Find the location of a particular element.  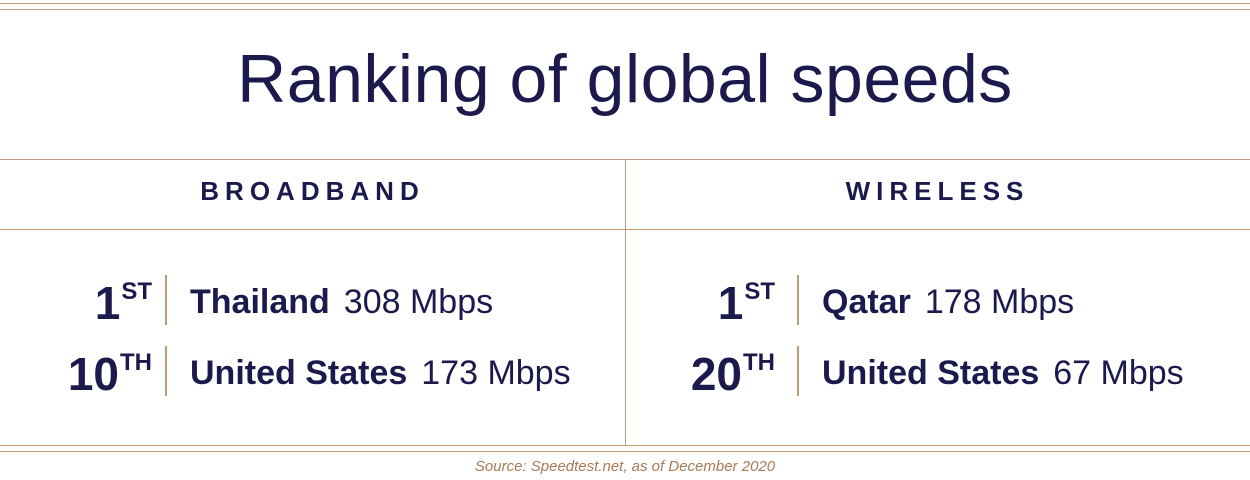

country-name: Thailand is located at coordinates (260, 302).